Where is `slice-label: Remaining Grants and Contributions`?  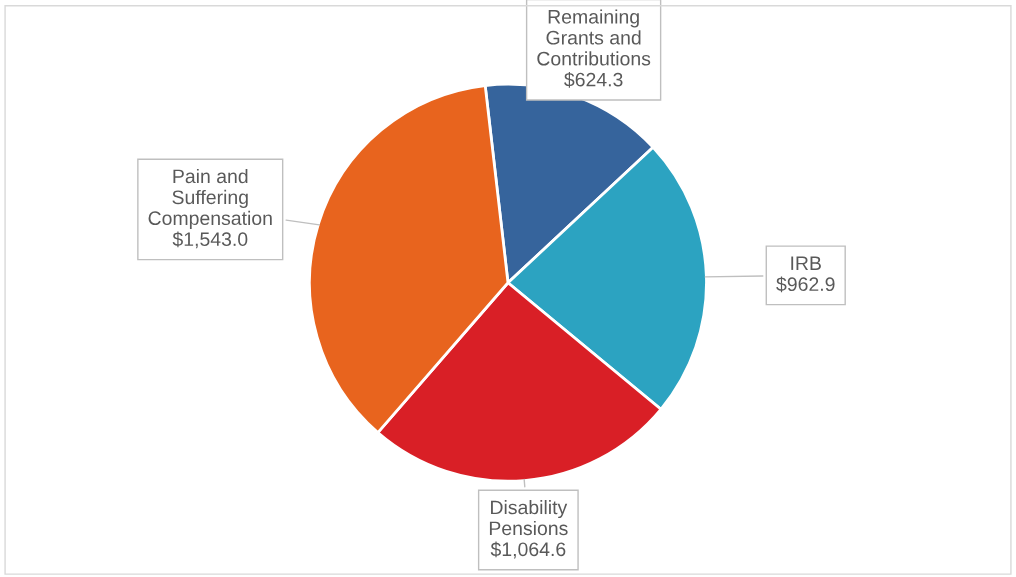 slice-label: Remaining Grants and Contributions is located at coordinates (594, 37).